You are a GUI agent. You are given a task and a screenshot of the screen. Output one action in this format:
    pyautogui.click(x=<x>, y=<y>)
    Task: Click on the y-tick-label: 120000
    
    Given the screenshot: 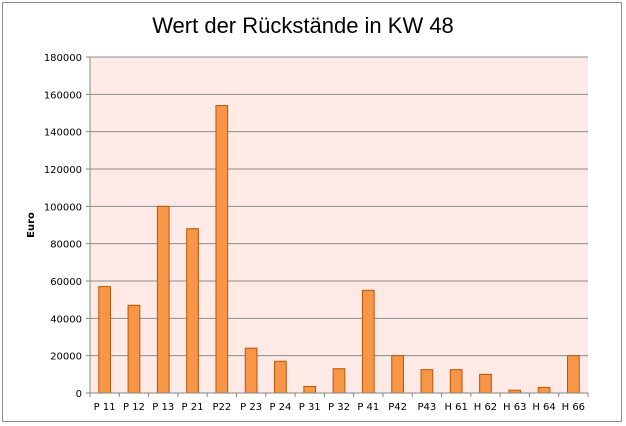 What is the action you would take?
    pyautogui.click(x=63, y=170)
    